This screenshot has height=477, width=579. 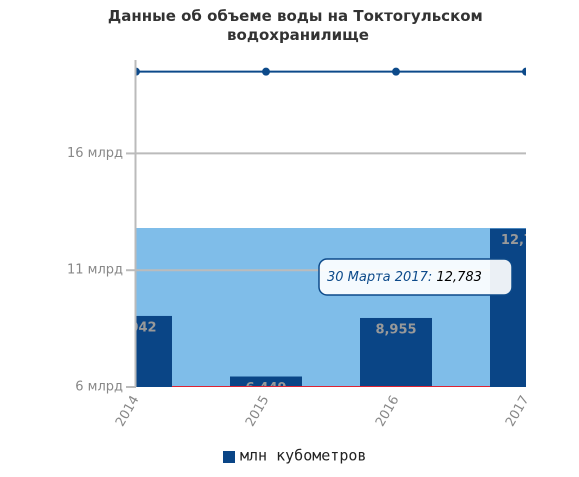 What do you see at coordinates (295, 16) in the screenshot?
I see `title-line: Данные об объеме воды на Токтогульском` at bounding box center [295, 16].